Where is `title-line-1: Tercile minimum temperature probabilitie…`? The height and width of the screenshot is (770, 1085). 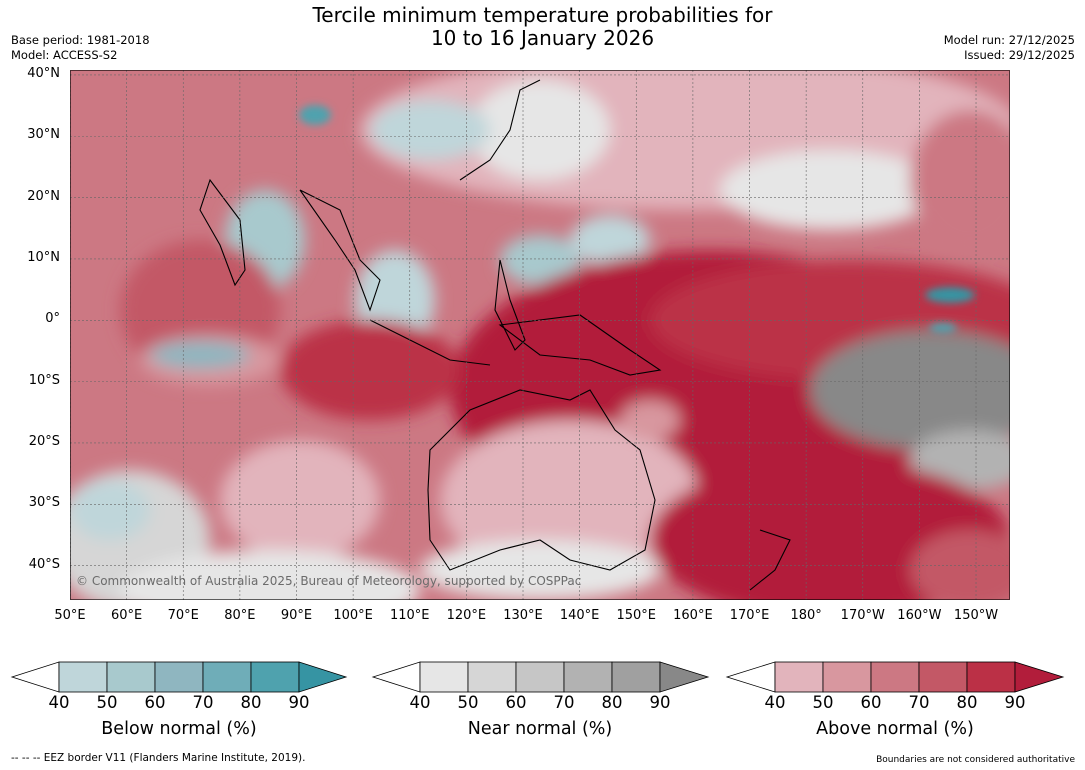 title-line-1: Tercile minimum temperature probabilitie… is located at coordinates (542, 15).